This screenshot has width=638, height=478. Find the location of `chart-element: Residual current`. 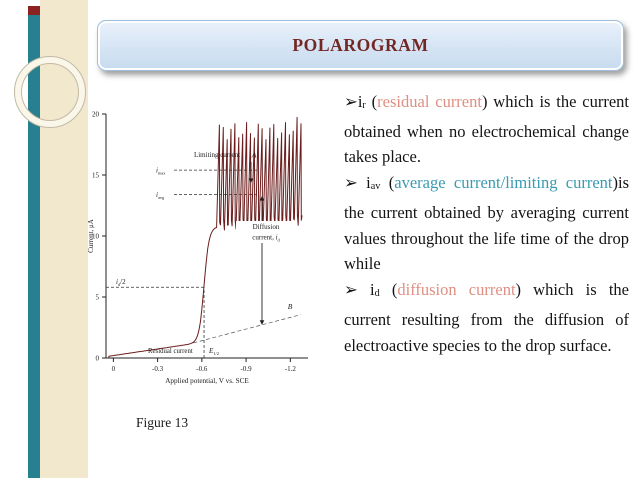

chart-element: Residual current is located at coordinates (170, 351).